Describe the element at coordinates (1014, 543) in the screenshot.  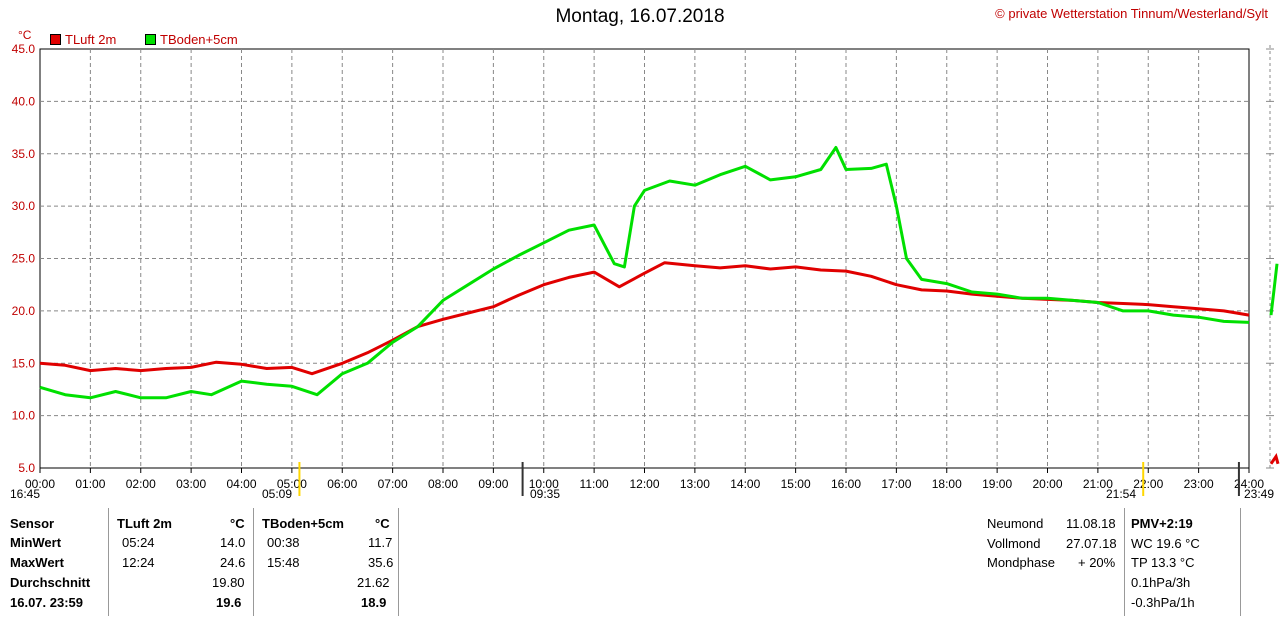
I see `moon-label-full: Vollmond` at that location.